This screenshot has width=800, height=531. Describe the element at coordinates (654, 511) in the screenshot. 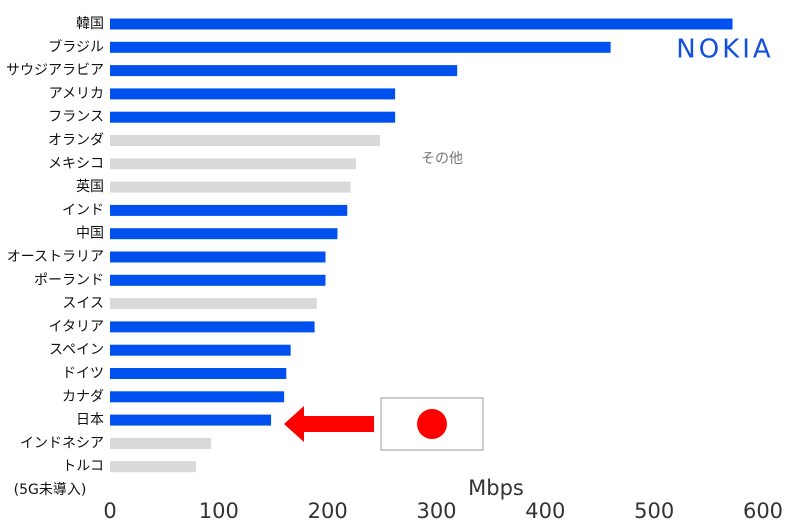

I see `x-tick-label: 500` at that location.